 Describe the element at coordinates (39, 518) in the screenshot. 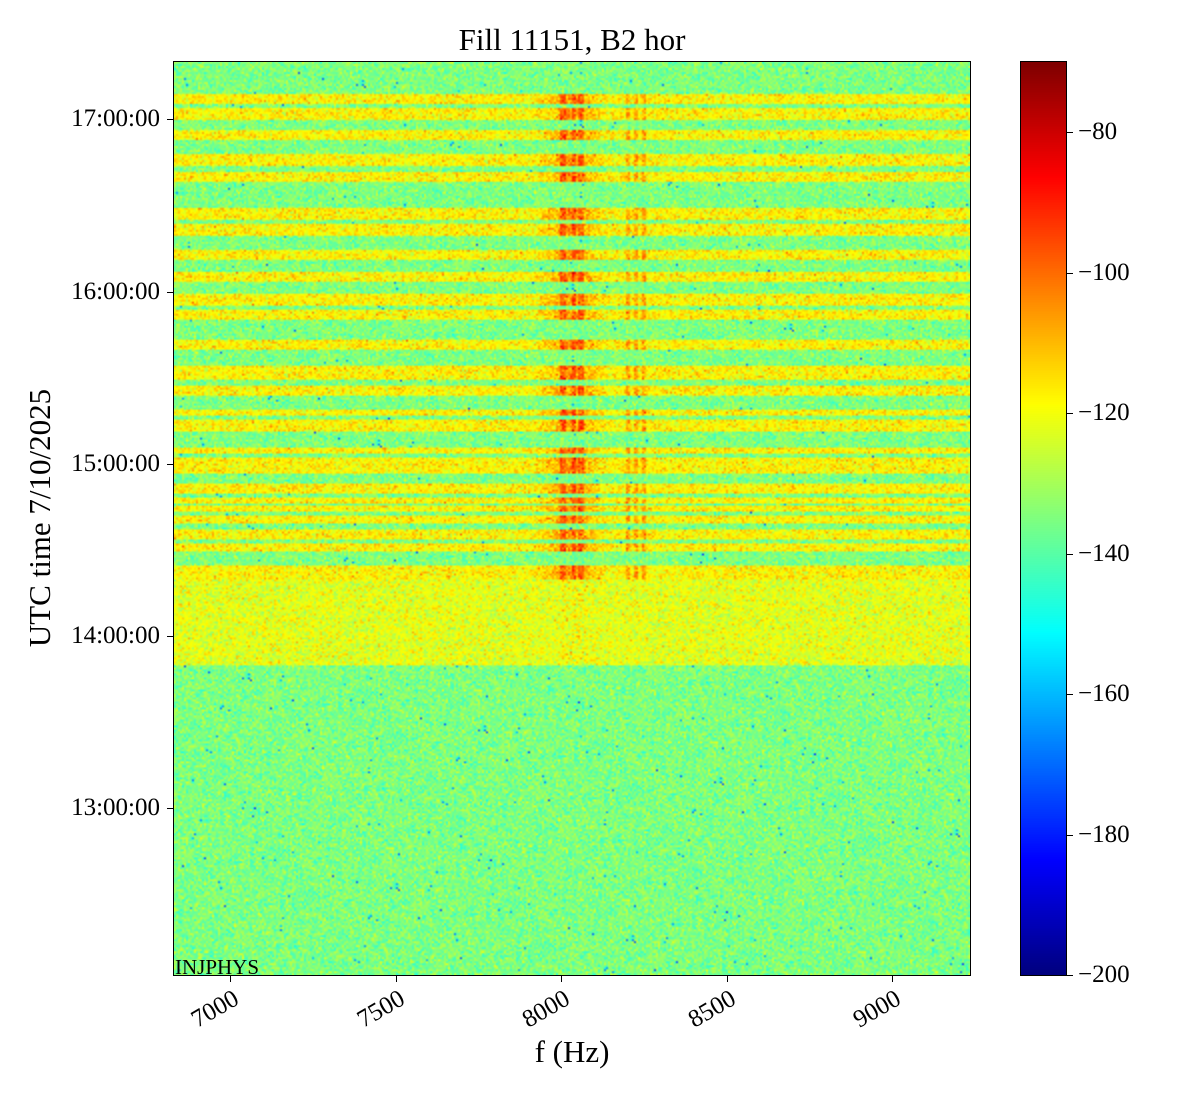

I see `y-axis-label: UTC time 7/10/2025` at that location.